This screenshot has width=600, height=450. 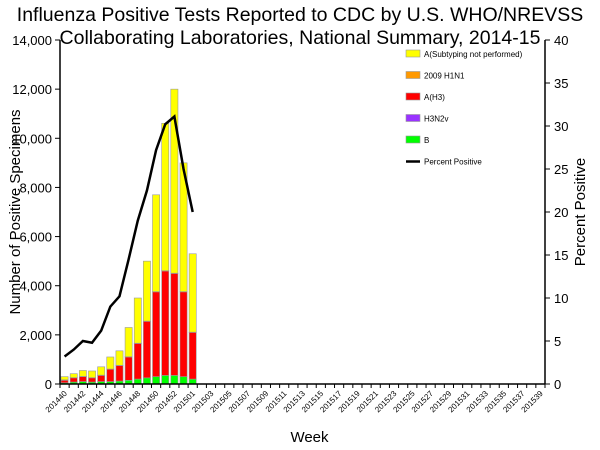 I want to click on y-axis-label: Number of Positive Specimens, so click(x=15, y=211).